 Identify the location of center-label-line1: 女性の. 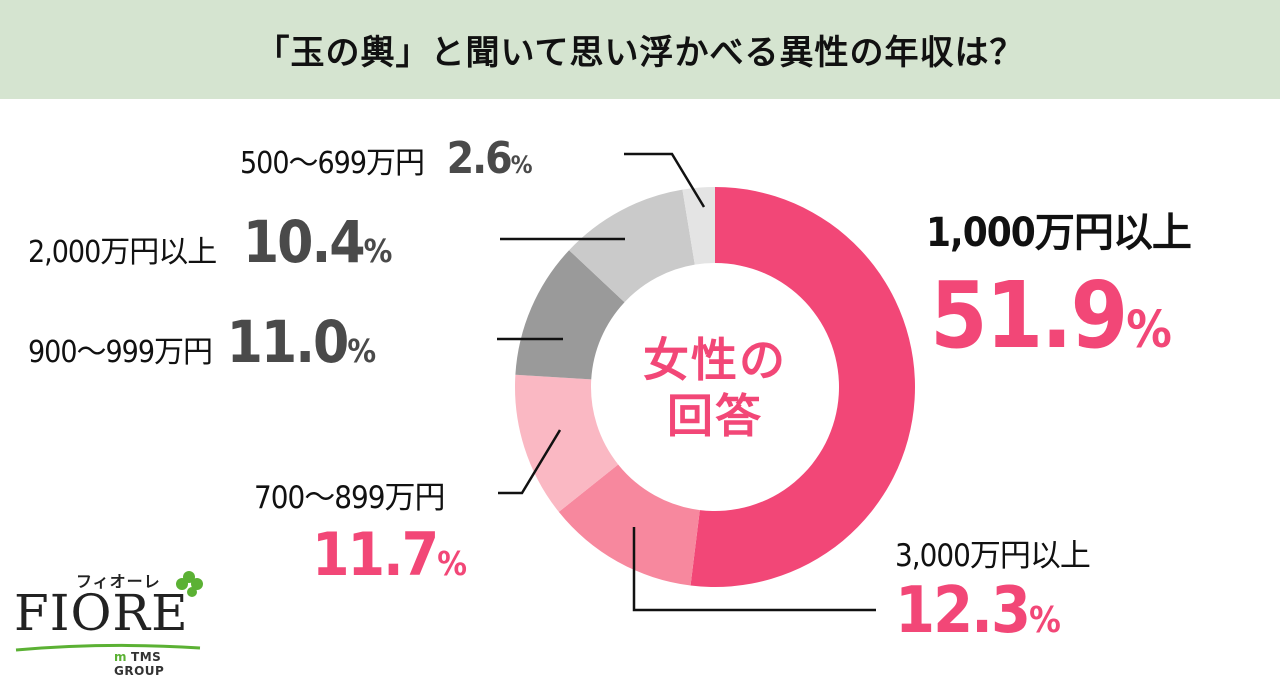
(715, 360).